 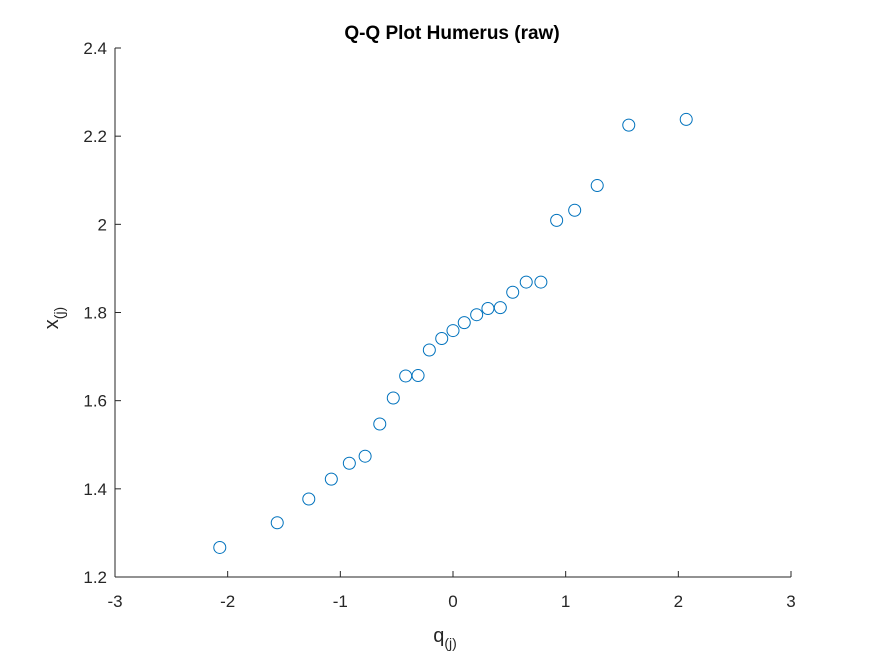 I want to click on x-axis-label: q(j), so click(x=445, y=638).